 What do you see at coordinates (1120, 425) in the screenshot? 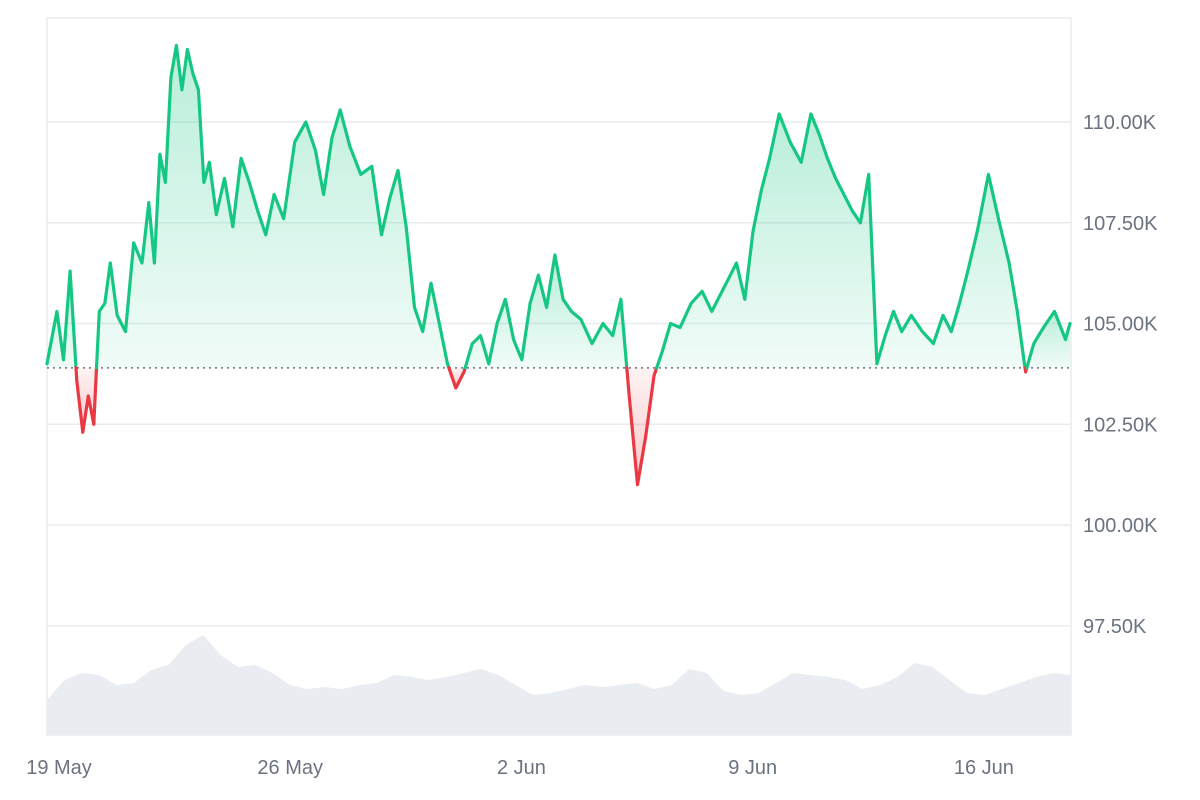
I see `y-tick-label: 102.50K` at bounding box center [1120, 425].